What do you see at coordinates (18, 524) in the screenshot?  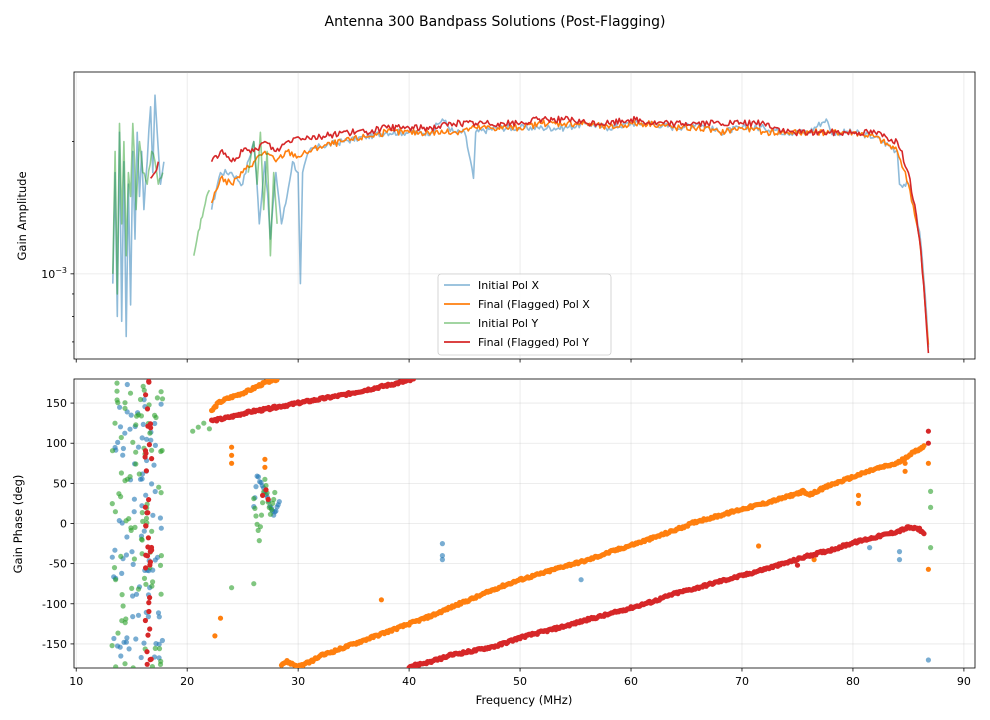 I see `phase-y-axis-label: Gain Phase (deg)` at bounding box center [18, 524].